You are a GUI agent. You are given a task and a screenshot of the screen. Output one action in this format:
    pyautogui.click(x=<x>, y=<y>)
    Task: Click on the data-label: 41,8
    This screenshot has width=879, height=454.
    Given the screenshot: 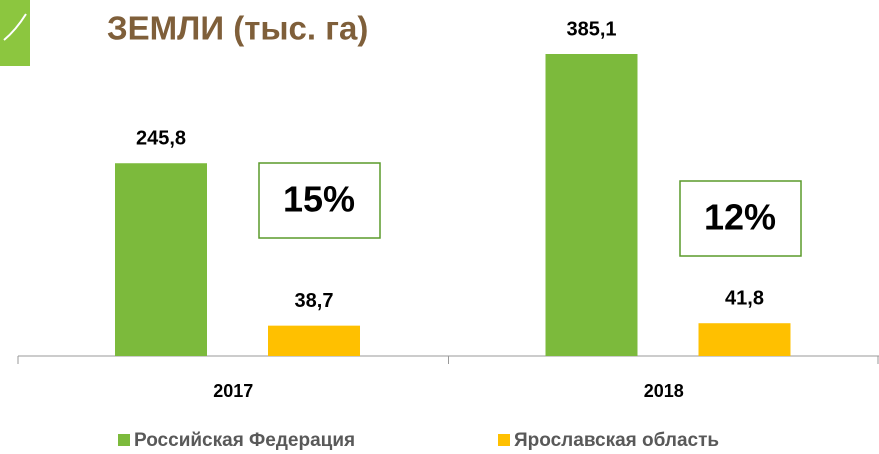 What is the action you would take?
    pyautogui.click(x=744, y=299)
    